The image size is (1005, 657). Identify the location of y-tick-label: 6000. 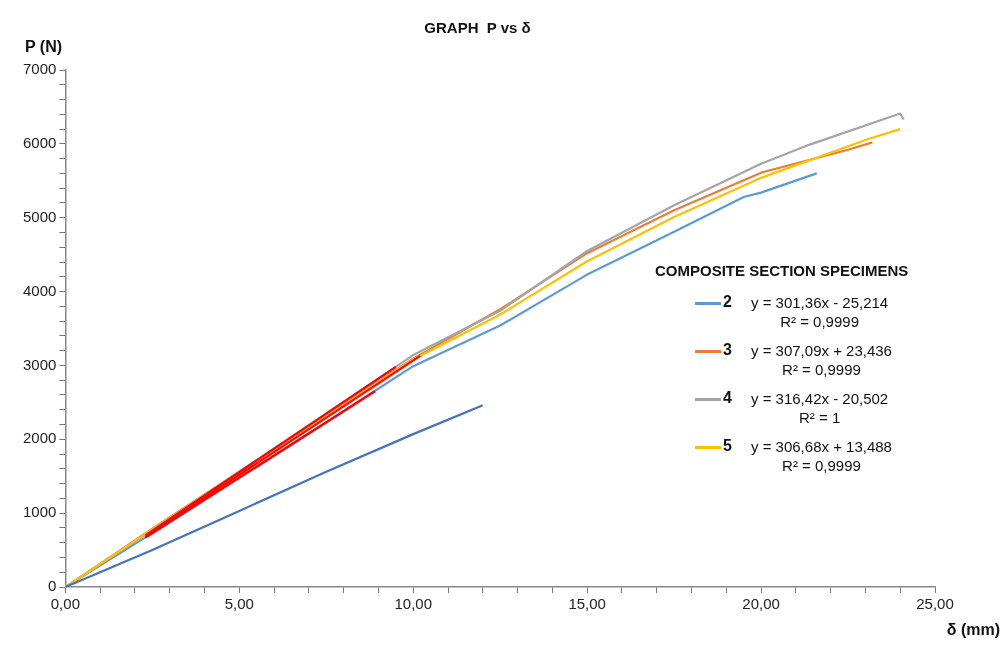
(39, 142).